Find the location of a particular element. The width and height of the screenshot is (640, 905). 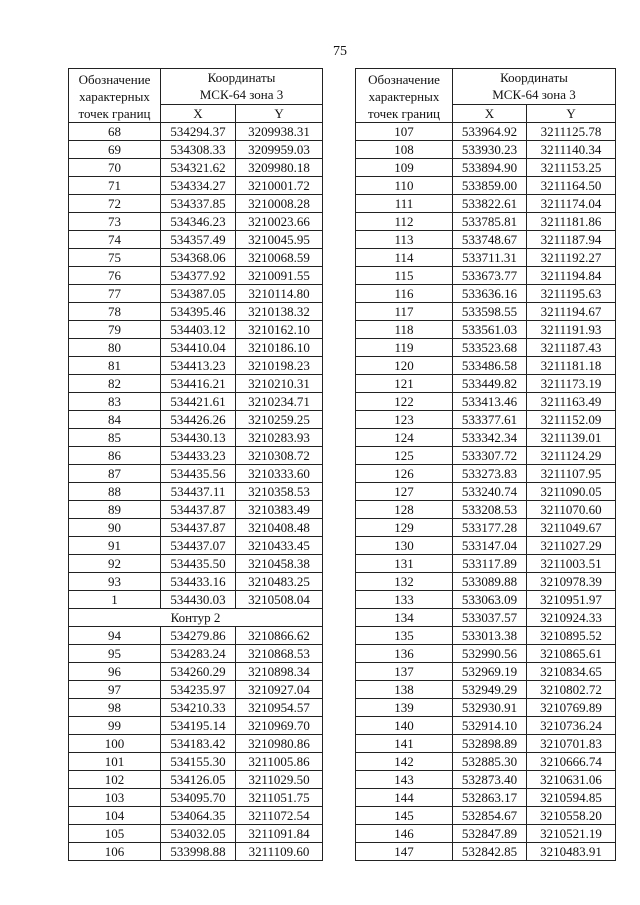

table-row: 106 533998.88 3211109.60 is located at coordinates (196, 851).